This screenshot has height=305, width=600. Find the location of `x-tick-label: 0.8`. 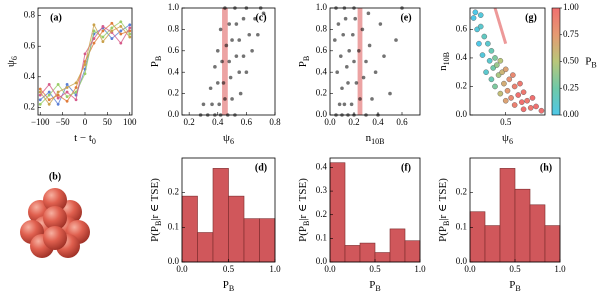

x-tick-label: 0.8 is located at coordinates (275, 122).